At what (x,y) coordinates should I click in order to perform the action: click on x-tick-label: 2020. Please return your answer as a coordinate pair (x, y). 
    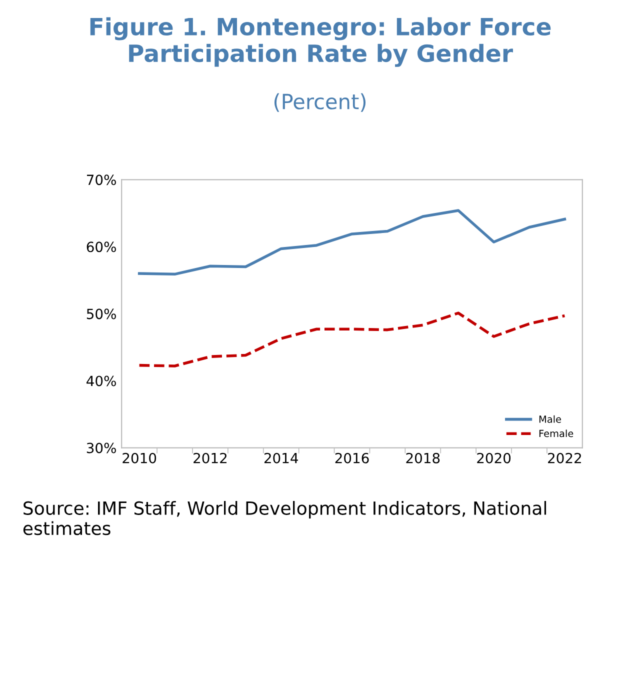
    Looking at the image, I should click on (494, 458).